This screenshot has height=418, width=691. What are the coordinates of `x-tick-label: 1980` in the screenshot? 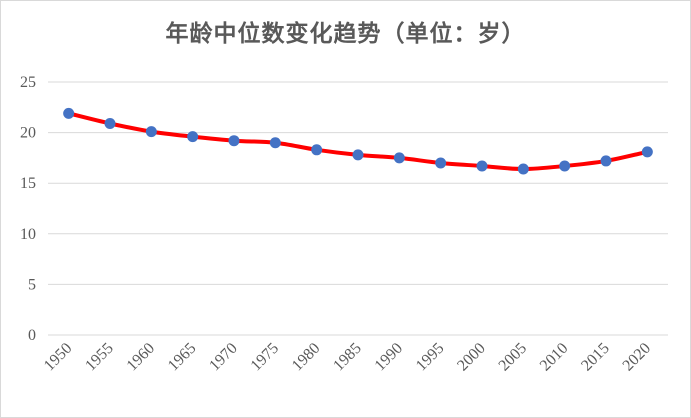 It's located at (306, 357).